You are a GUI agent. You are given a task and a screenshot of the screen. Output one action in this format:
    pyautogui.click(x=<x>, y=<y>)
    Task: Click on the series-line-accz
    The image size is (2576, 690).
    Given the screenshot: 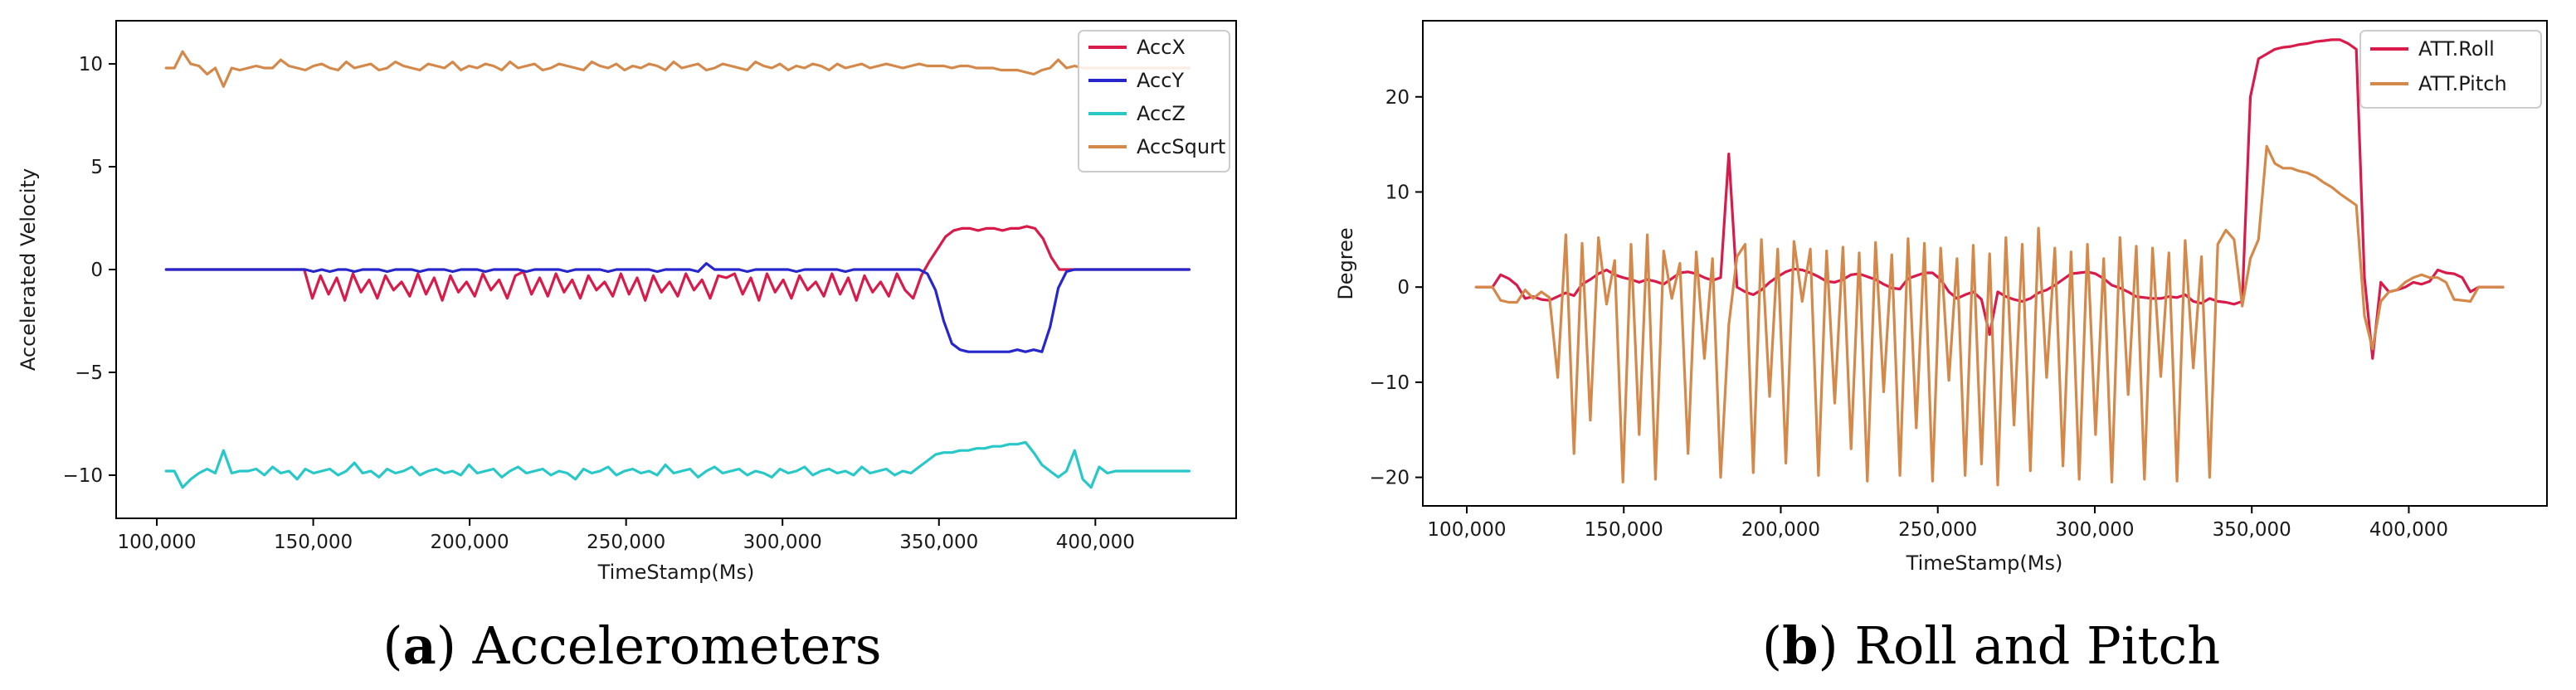 What is the action you would take?
    pyautogui.click(x=677, y=464)
    